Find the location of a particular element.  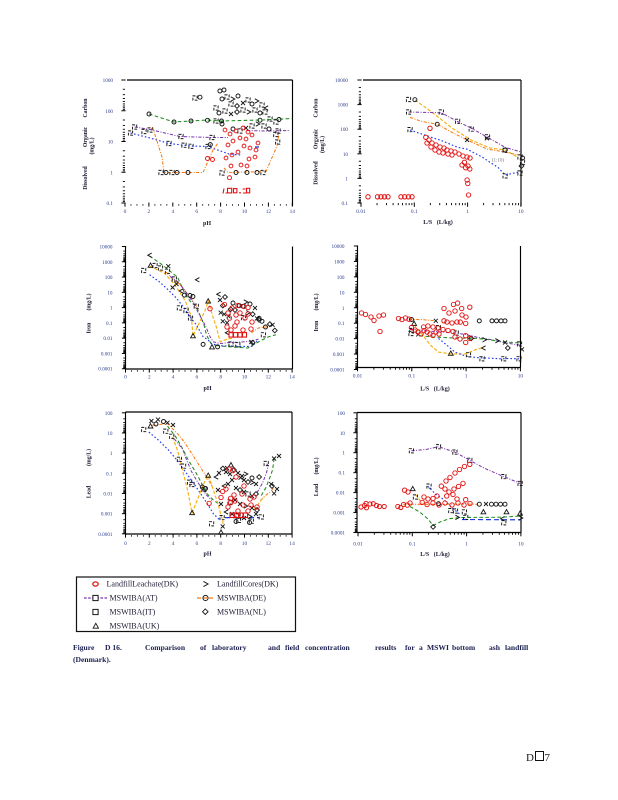

svg-text: LandfillLeachate(DK) is located at coordinates (143, 584).